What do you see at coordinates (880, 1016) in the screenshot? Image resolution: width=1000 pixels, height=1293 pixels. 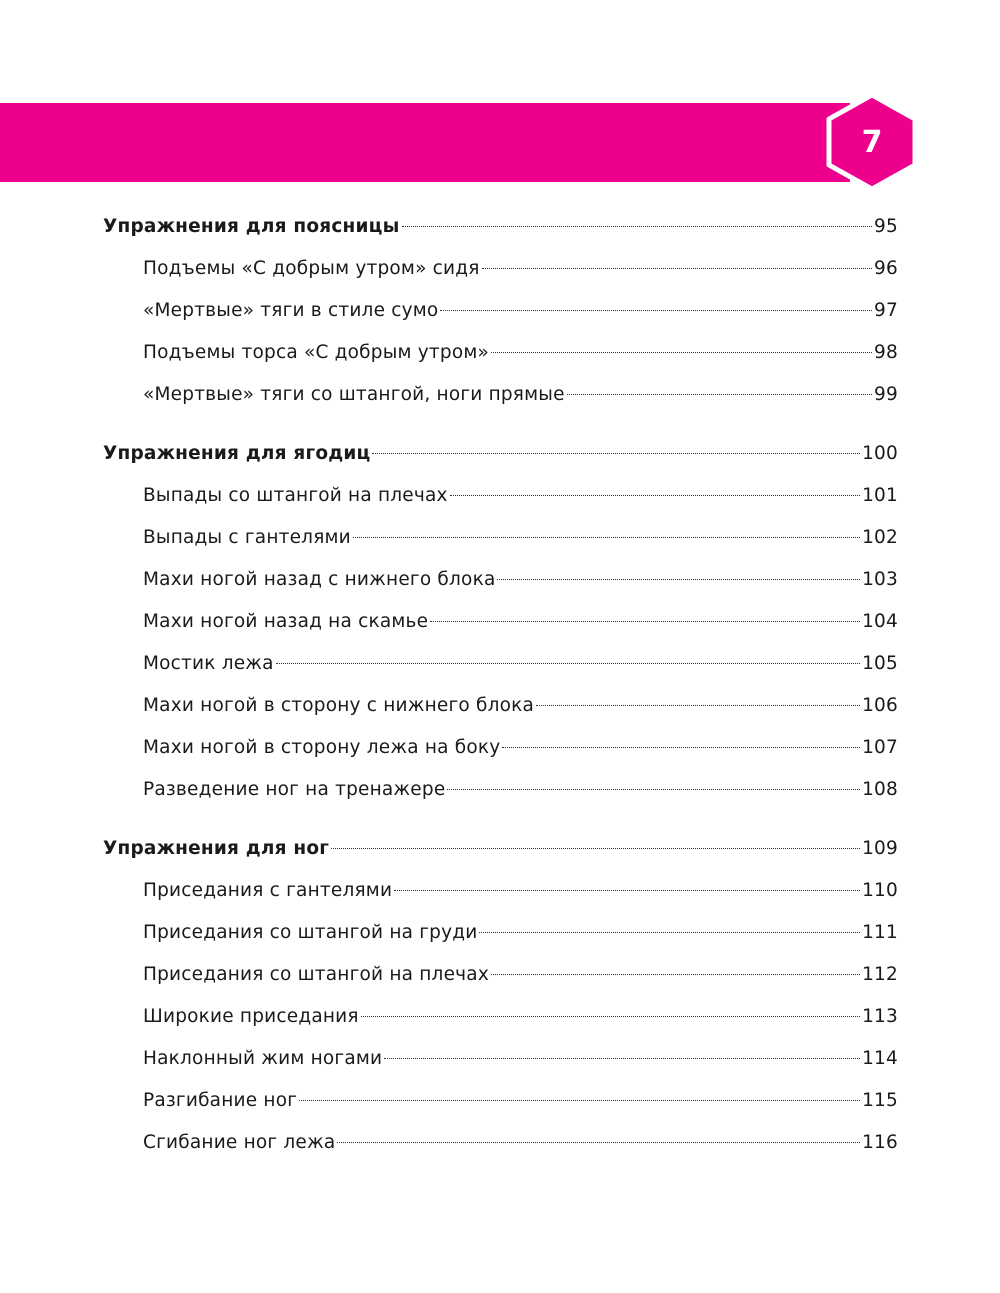 I see `toc-page-number: 113` at bounding box center [880, 1016].